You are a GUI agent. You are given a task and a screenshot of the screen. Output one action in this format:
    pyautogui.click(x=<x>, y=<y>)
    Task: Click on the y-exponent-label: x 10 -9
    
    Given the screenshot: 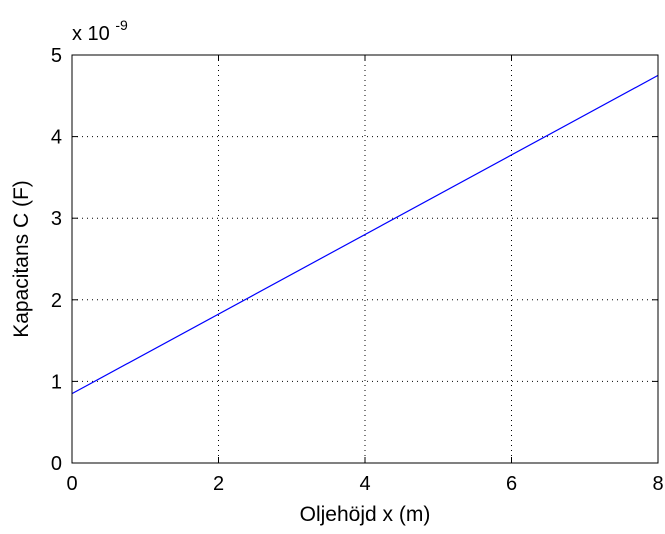 What is the action you would take?
    pyautogui.click(x=100, y=31)
    